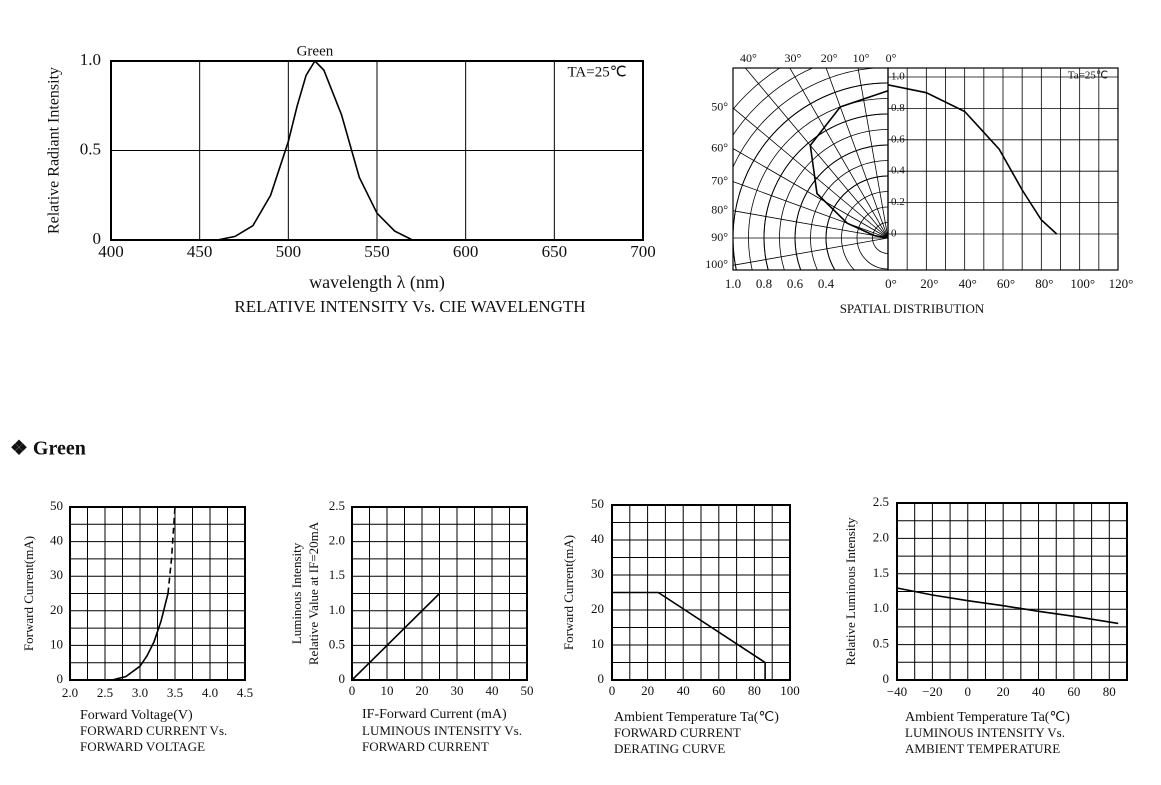 Image resolution: width=1161 pixels, height=785 pixels. Describe the element at coordinates (829, 58) in the screenshot. I see `angle-tick-label: 20°` at that location.